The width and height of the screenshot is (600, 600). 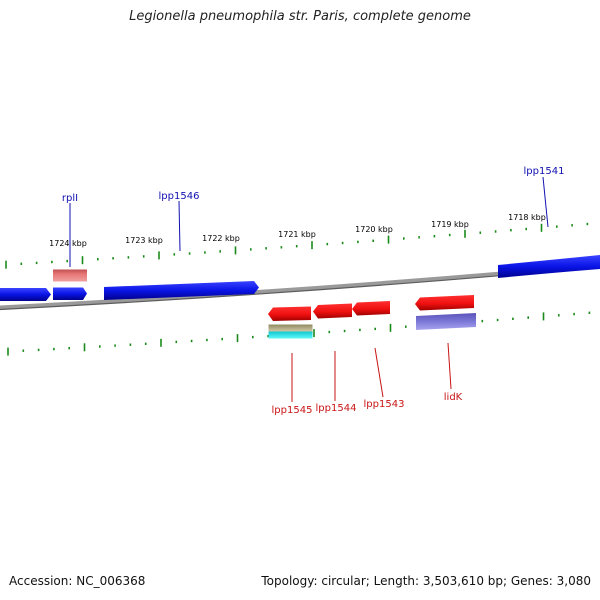 I want to click on gene-label-rplI: rplI, so click(x=70, y=198).